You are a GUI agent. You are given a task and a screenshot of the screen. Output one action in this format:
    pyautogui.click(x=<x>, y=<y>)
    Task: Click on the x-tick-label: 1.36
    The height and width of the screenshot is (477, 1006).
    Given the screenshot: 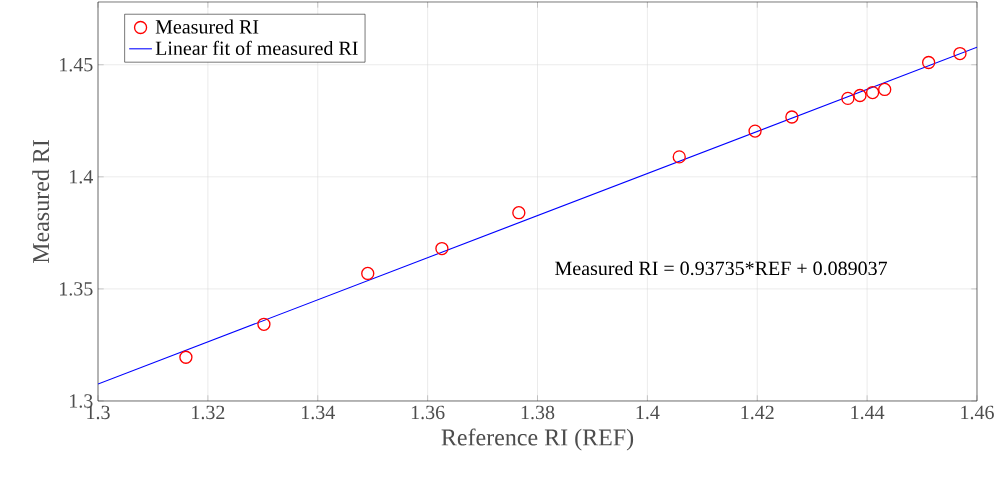 What is the action you would take?
    pyautogui.click(x=428, y=412)
    